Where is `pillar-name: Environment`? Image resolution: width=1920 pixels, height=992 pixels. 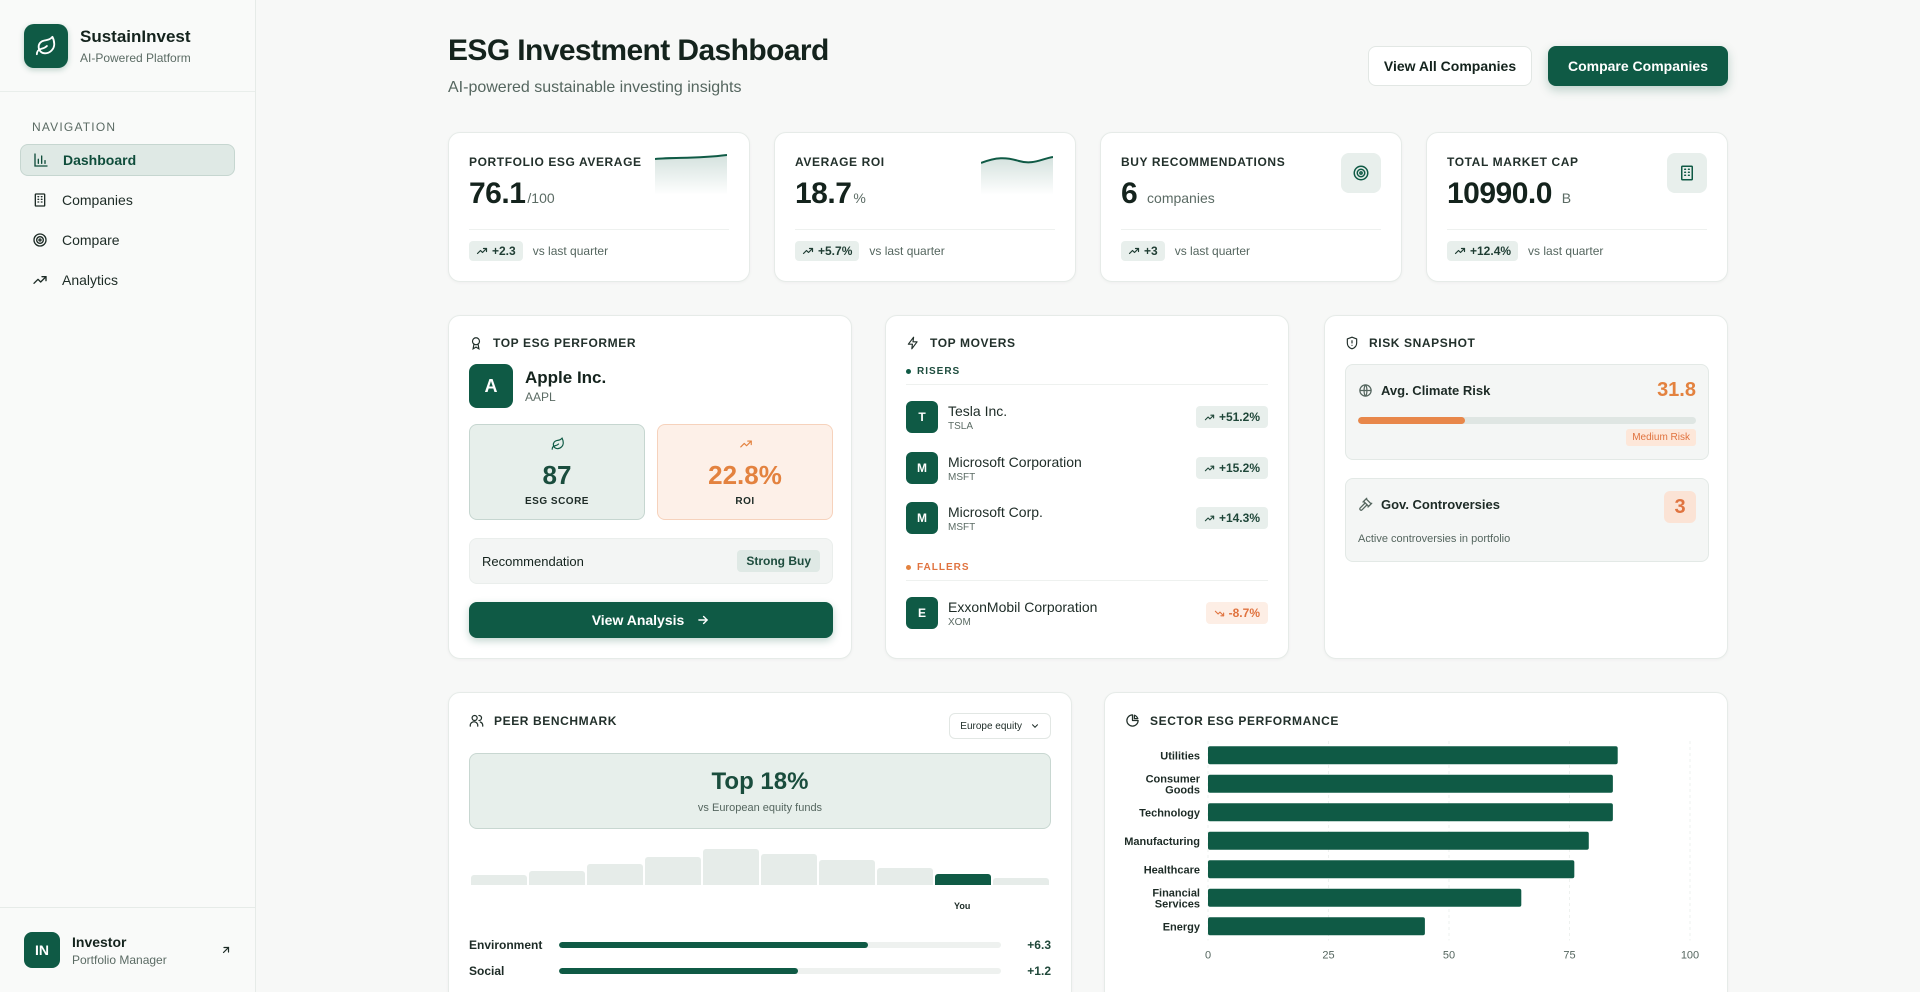
pillar-name: Environment is located at coordinates (506, 945).